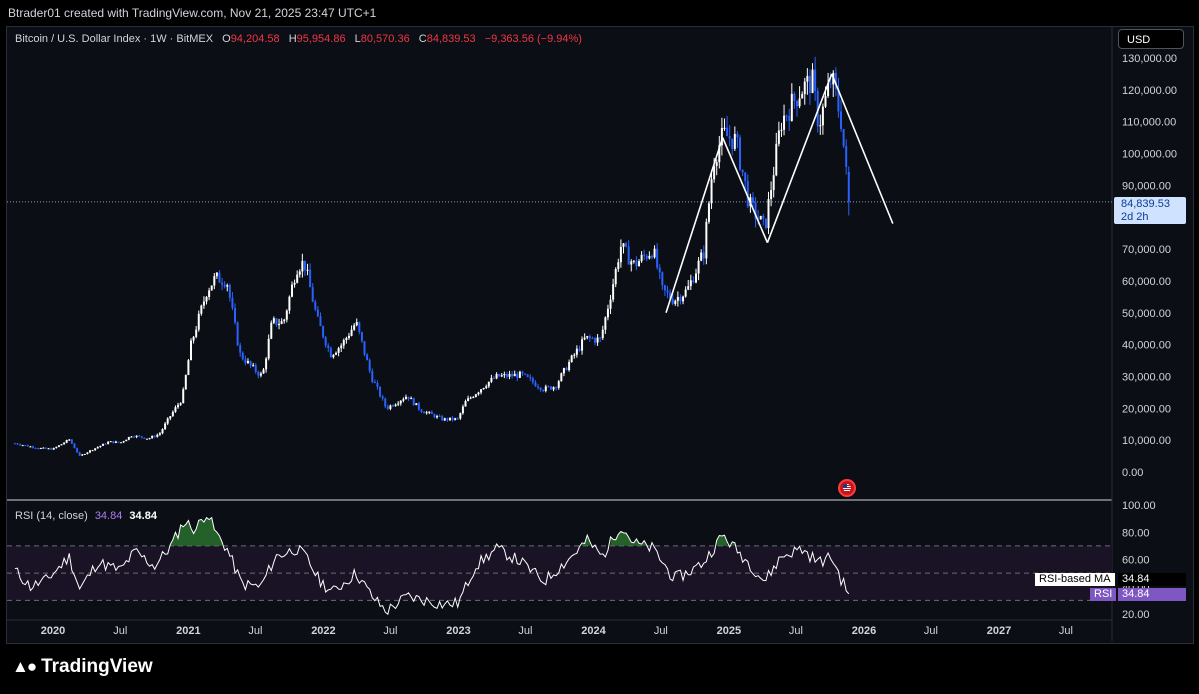 This screenshot has height=694, width=1199. I want to click on price-axis-label: 50,000.00, so click(1146, 314).